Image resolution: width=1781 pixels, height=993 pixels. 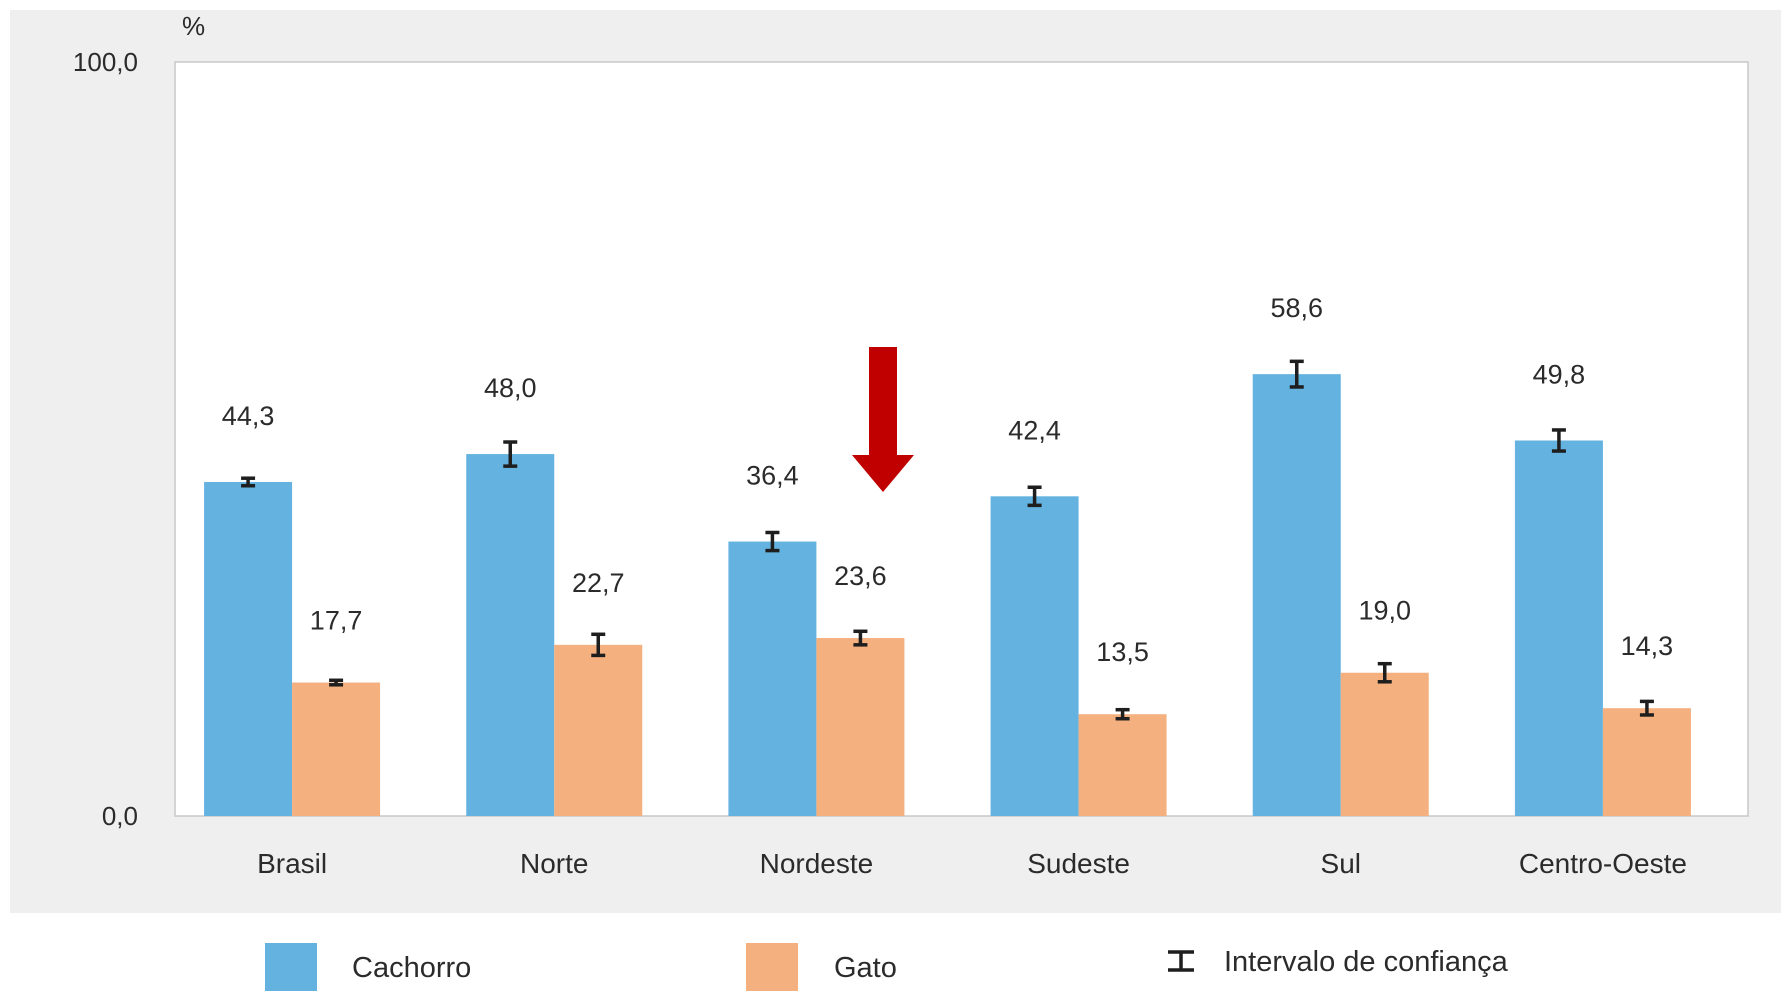 What do you see at coordinates (865, 968) in the screenshot?
I see `legend-label-gato: Gato` at bounding box center [865, 968].